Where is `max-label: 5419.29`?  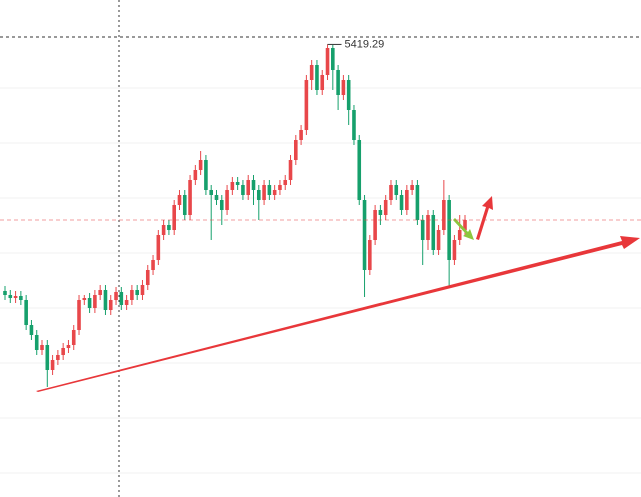
max-label: 5419.29 is located at coordinates (365, 44).